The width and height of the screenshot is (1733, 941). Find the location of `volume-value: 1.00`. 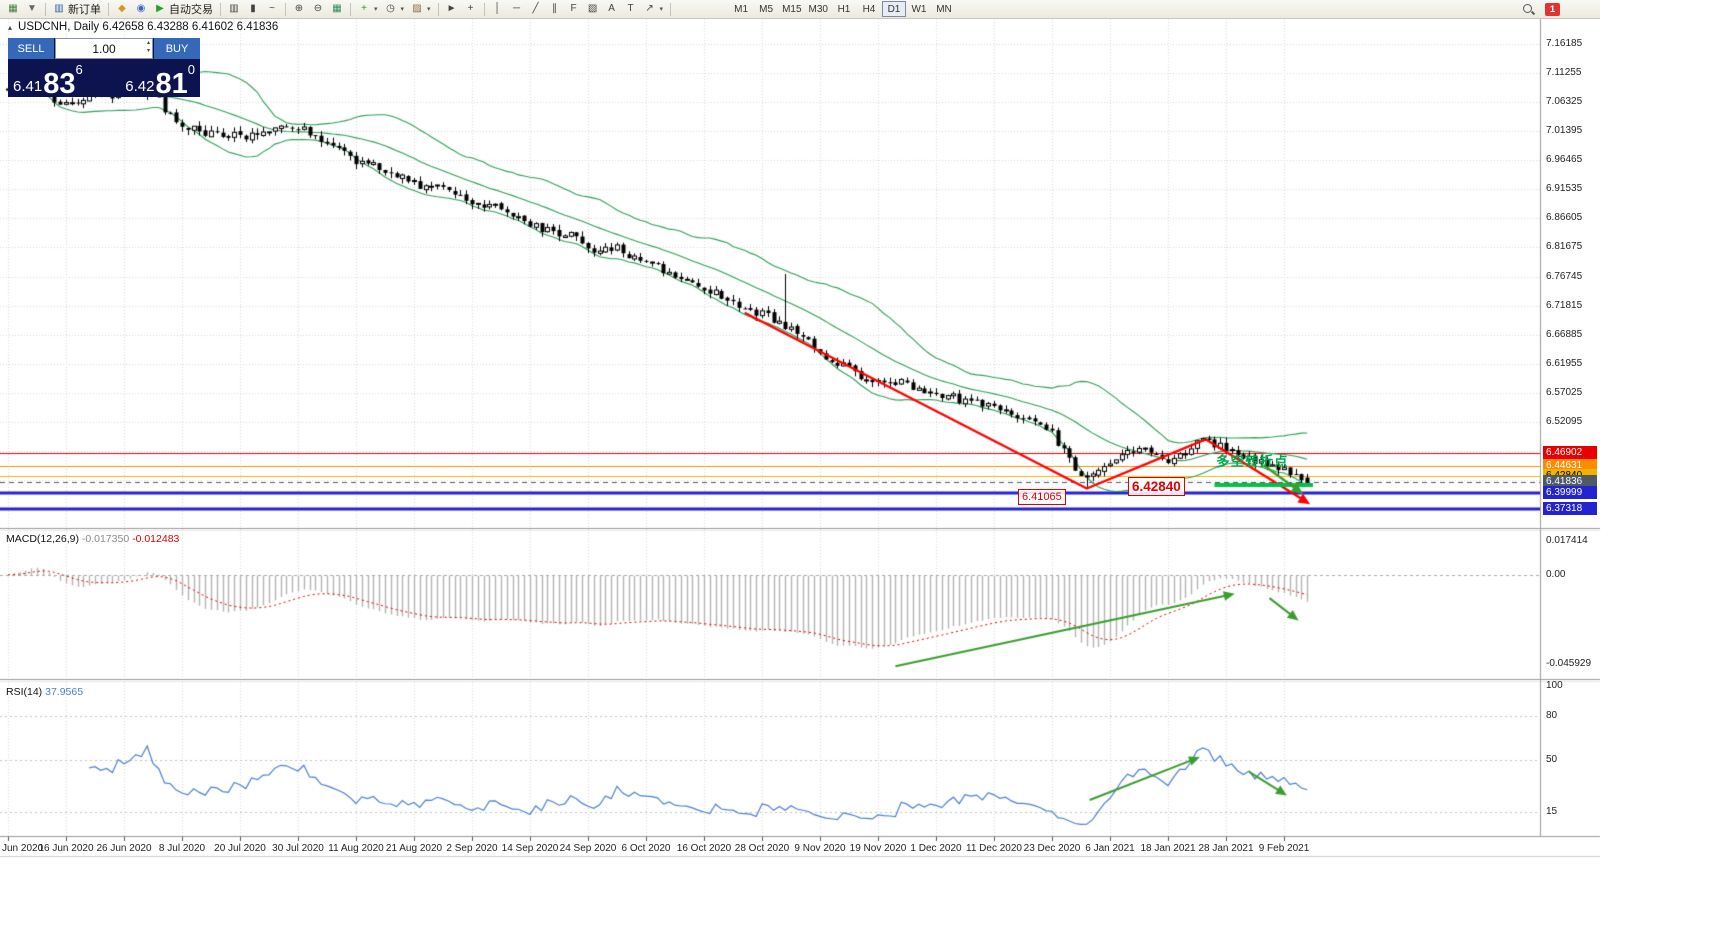

volume-value: 1.00 is located at coordinates (104, 48).